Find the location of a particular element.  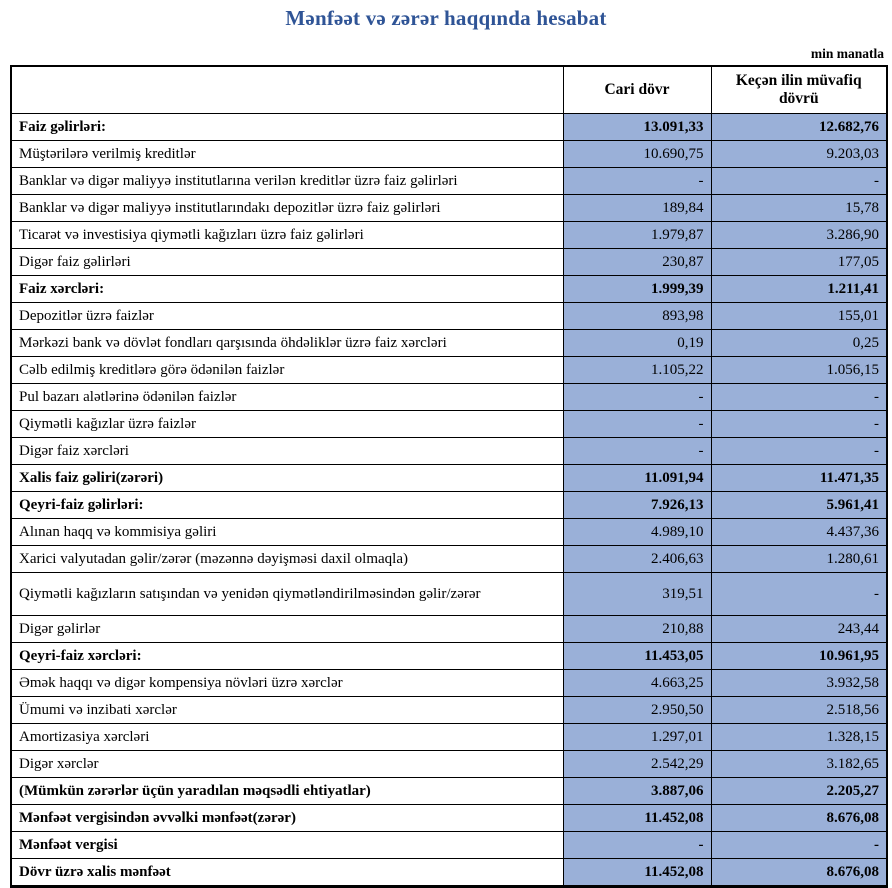

value-current: 210,88 is located at coordinates (637, 629).